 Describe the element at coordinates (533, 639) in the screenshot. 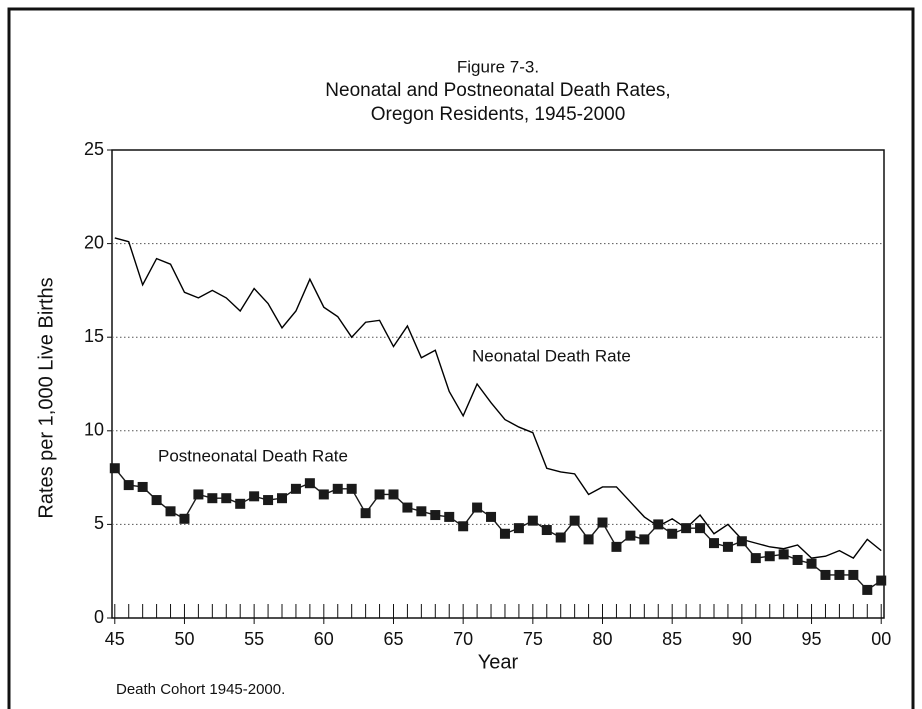

I see `x-tick-label: 75` at that location.